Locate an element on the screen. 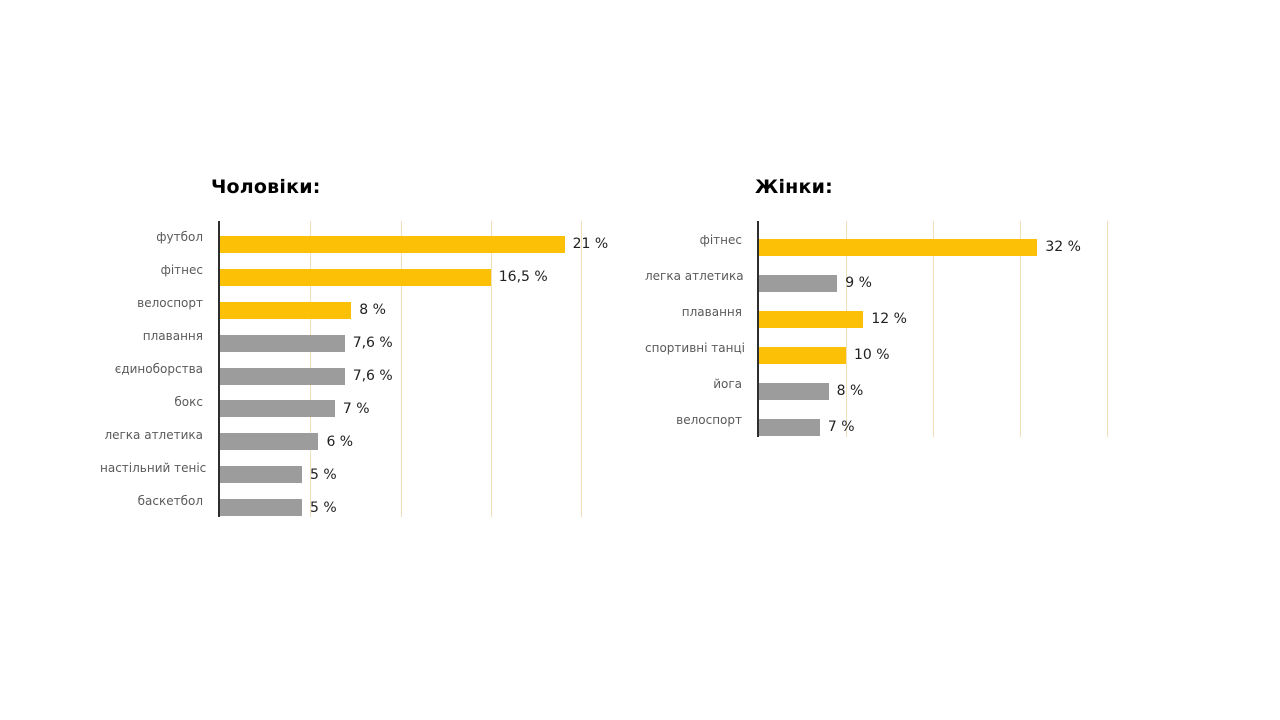  chart-row: фітнес 16,5 % is located at coordinates (354, 277).